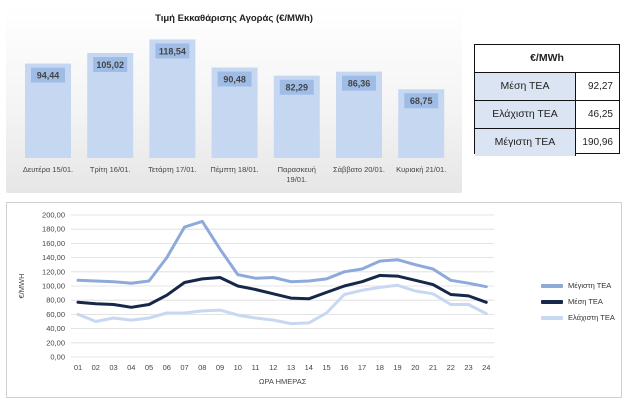  I want to click on y-tick-label: 140,00, so click(53, 257).